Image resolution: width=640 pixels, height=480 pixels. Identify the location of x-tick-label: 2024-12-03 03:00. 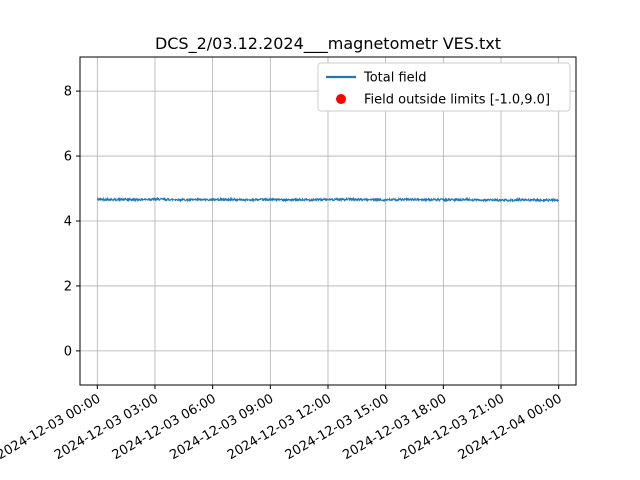
(106, 427).